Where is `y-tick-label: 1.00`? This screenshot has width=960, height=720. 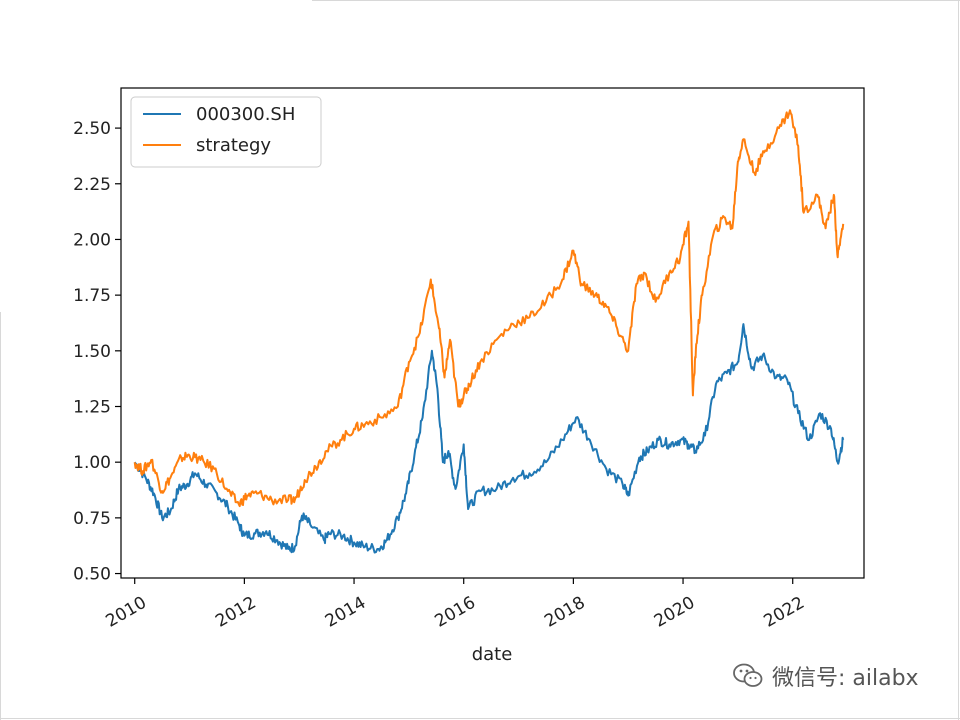 y-tick-label: 1.00 is located at coordinates (92, 463).